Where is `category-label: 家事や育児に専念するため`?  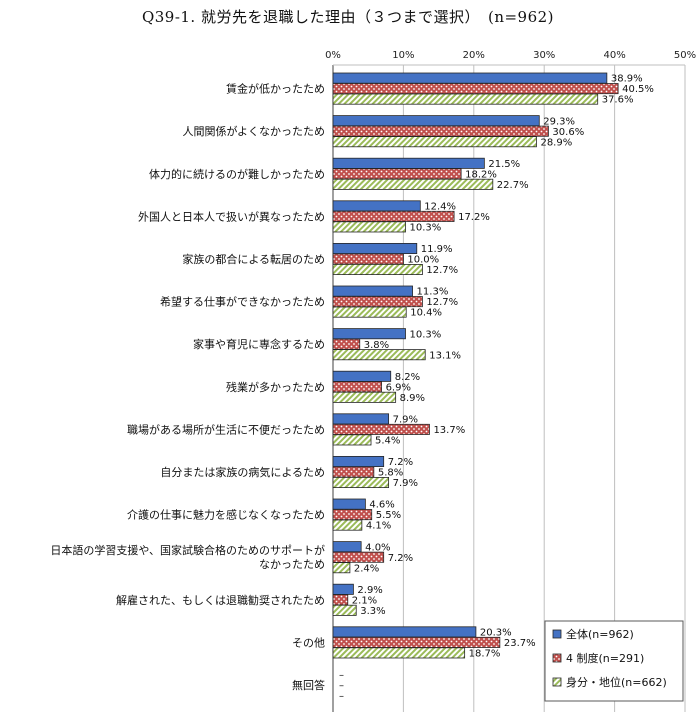 category-label: 家事や育児に専念するため is located at coordinates (259, 344).